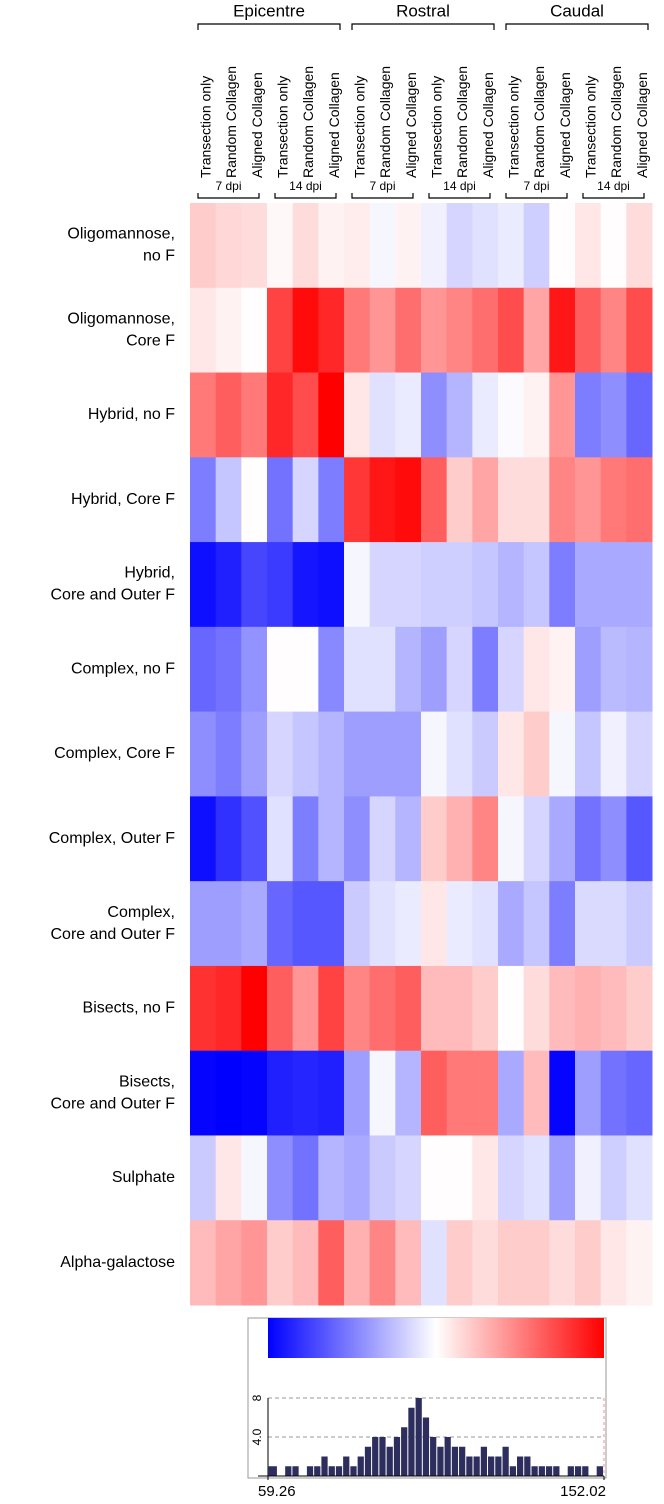  I want to click on group-label: Epicentre, so click(269, 10).